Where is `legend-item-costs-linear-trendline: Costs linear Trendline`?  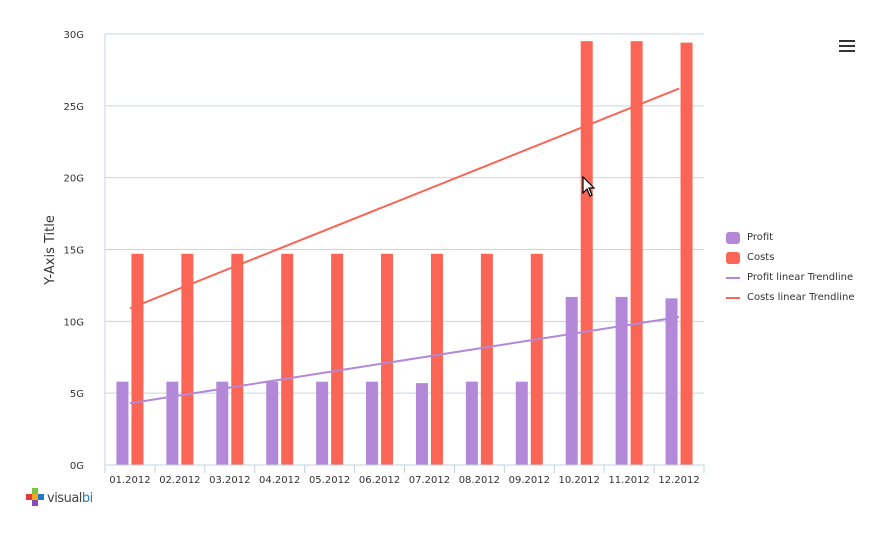 legend-item-costs-linear-trendline: Costs linear Trendline is located at coordinates (790, 298).